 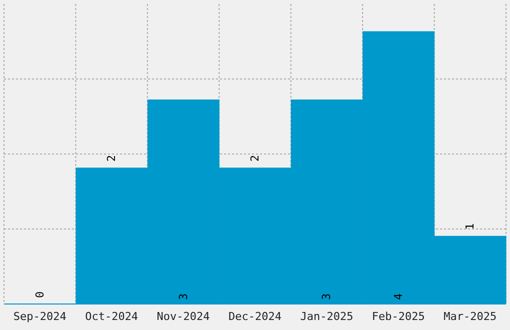 I want to click on data-label: 1, so click(x=470, y=226).